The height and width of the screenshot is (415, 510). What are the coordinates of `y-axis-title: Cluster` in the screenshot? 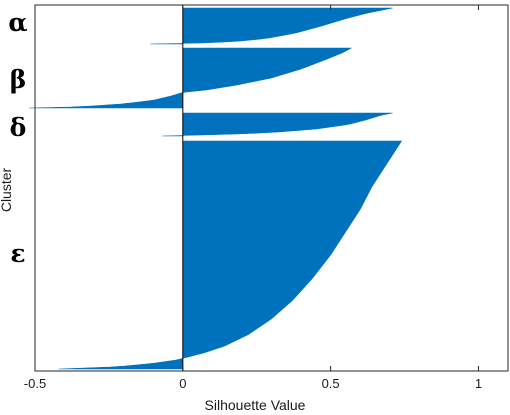 It's located at (7, 189).